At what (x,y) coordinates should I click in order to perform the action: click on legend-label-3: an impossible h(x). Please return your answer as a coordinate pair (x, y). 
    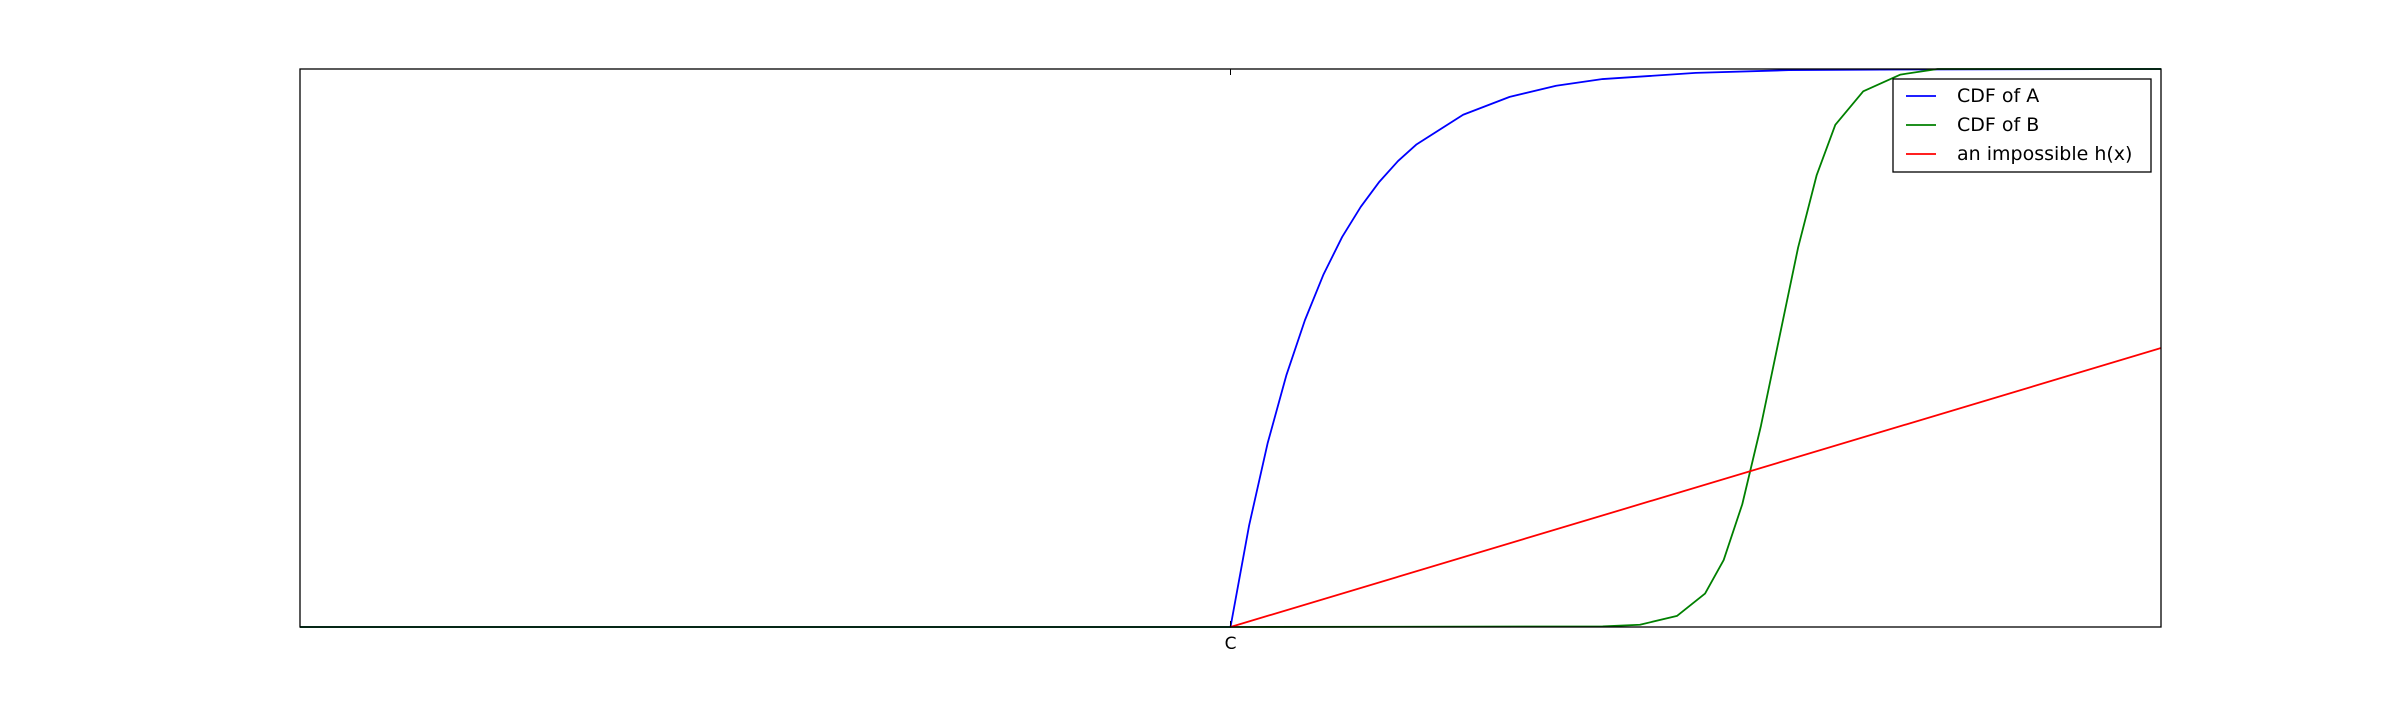
    Looking at the image, I should click on (2044, 154).